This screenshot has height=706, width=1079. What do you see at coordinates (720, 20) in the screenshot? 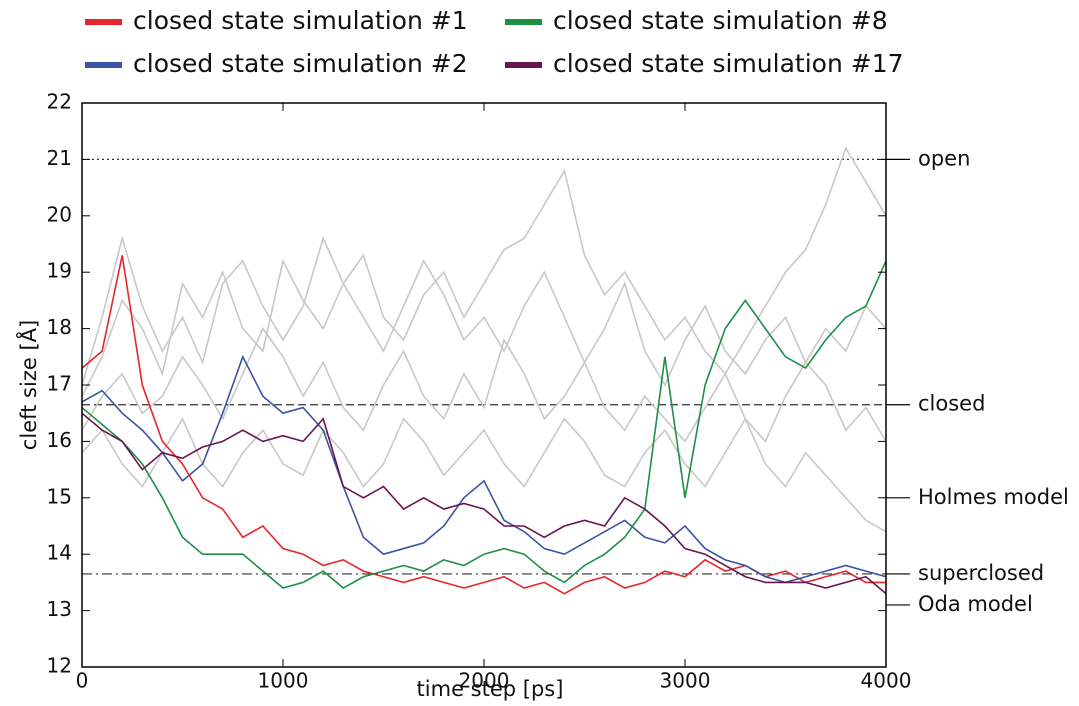
I see `legend-label: closed state simulation #8` at bounding box center [720, 20].